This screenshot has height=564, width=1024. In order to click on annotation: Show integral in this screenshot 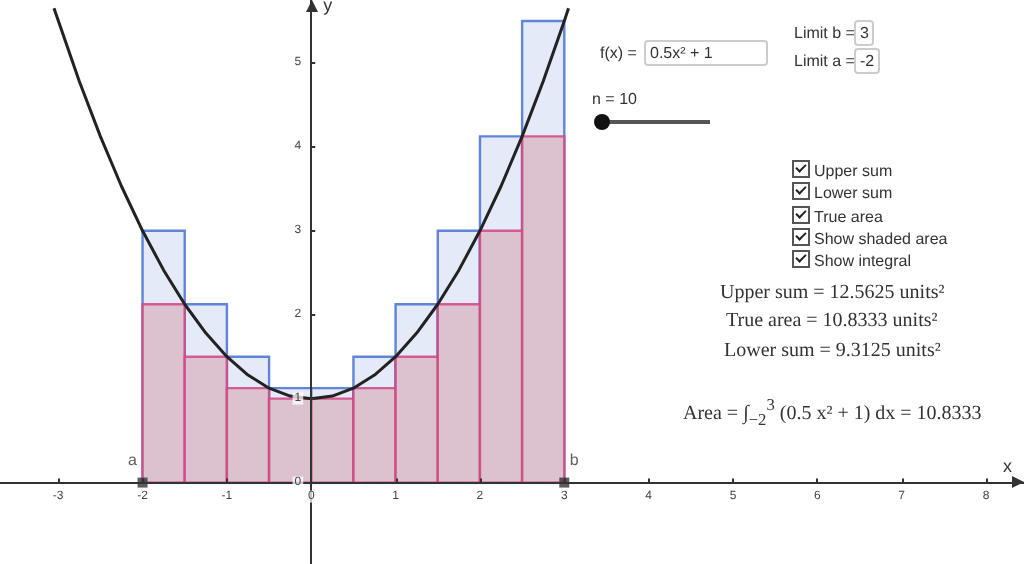, I will do `click(861, 260)`.